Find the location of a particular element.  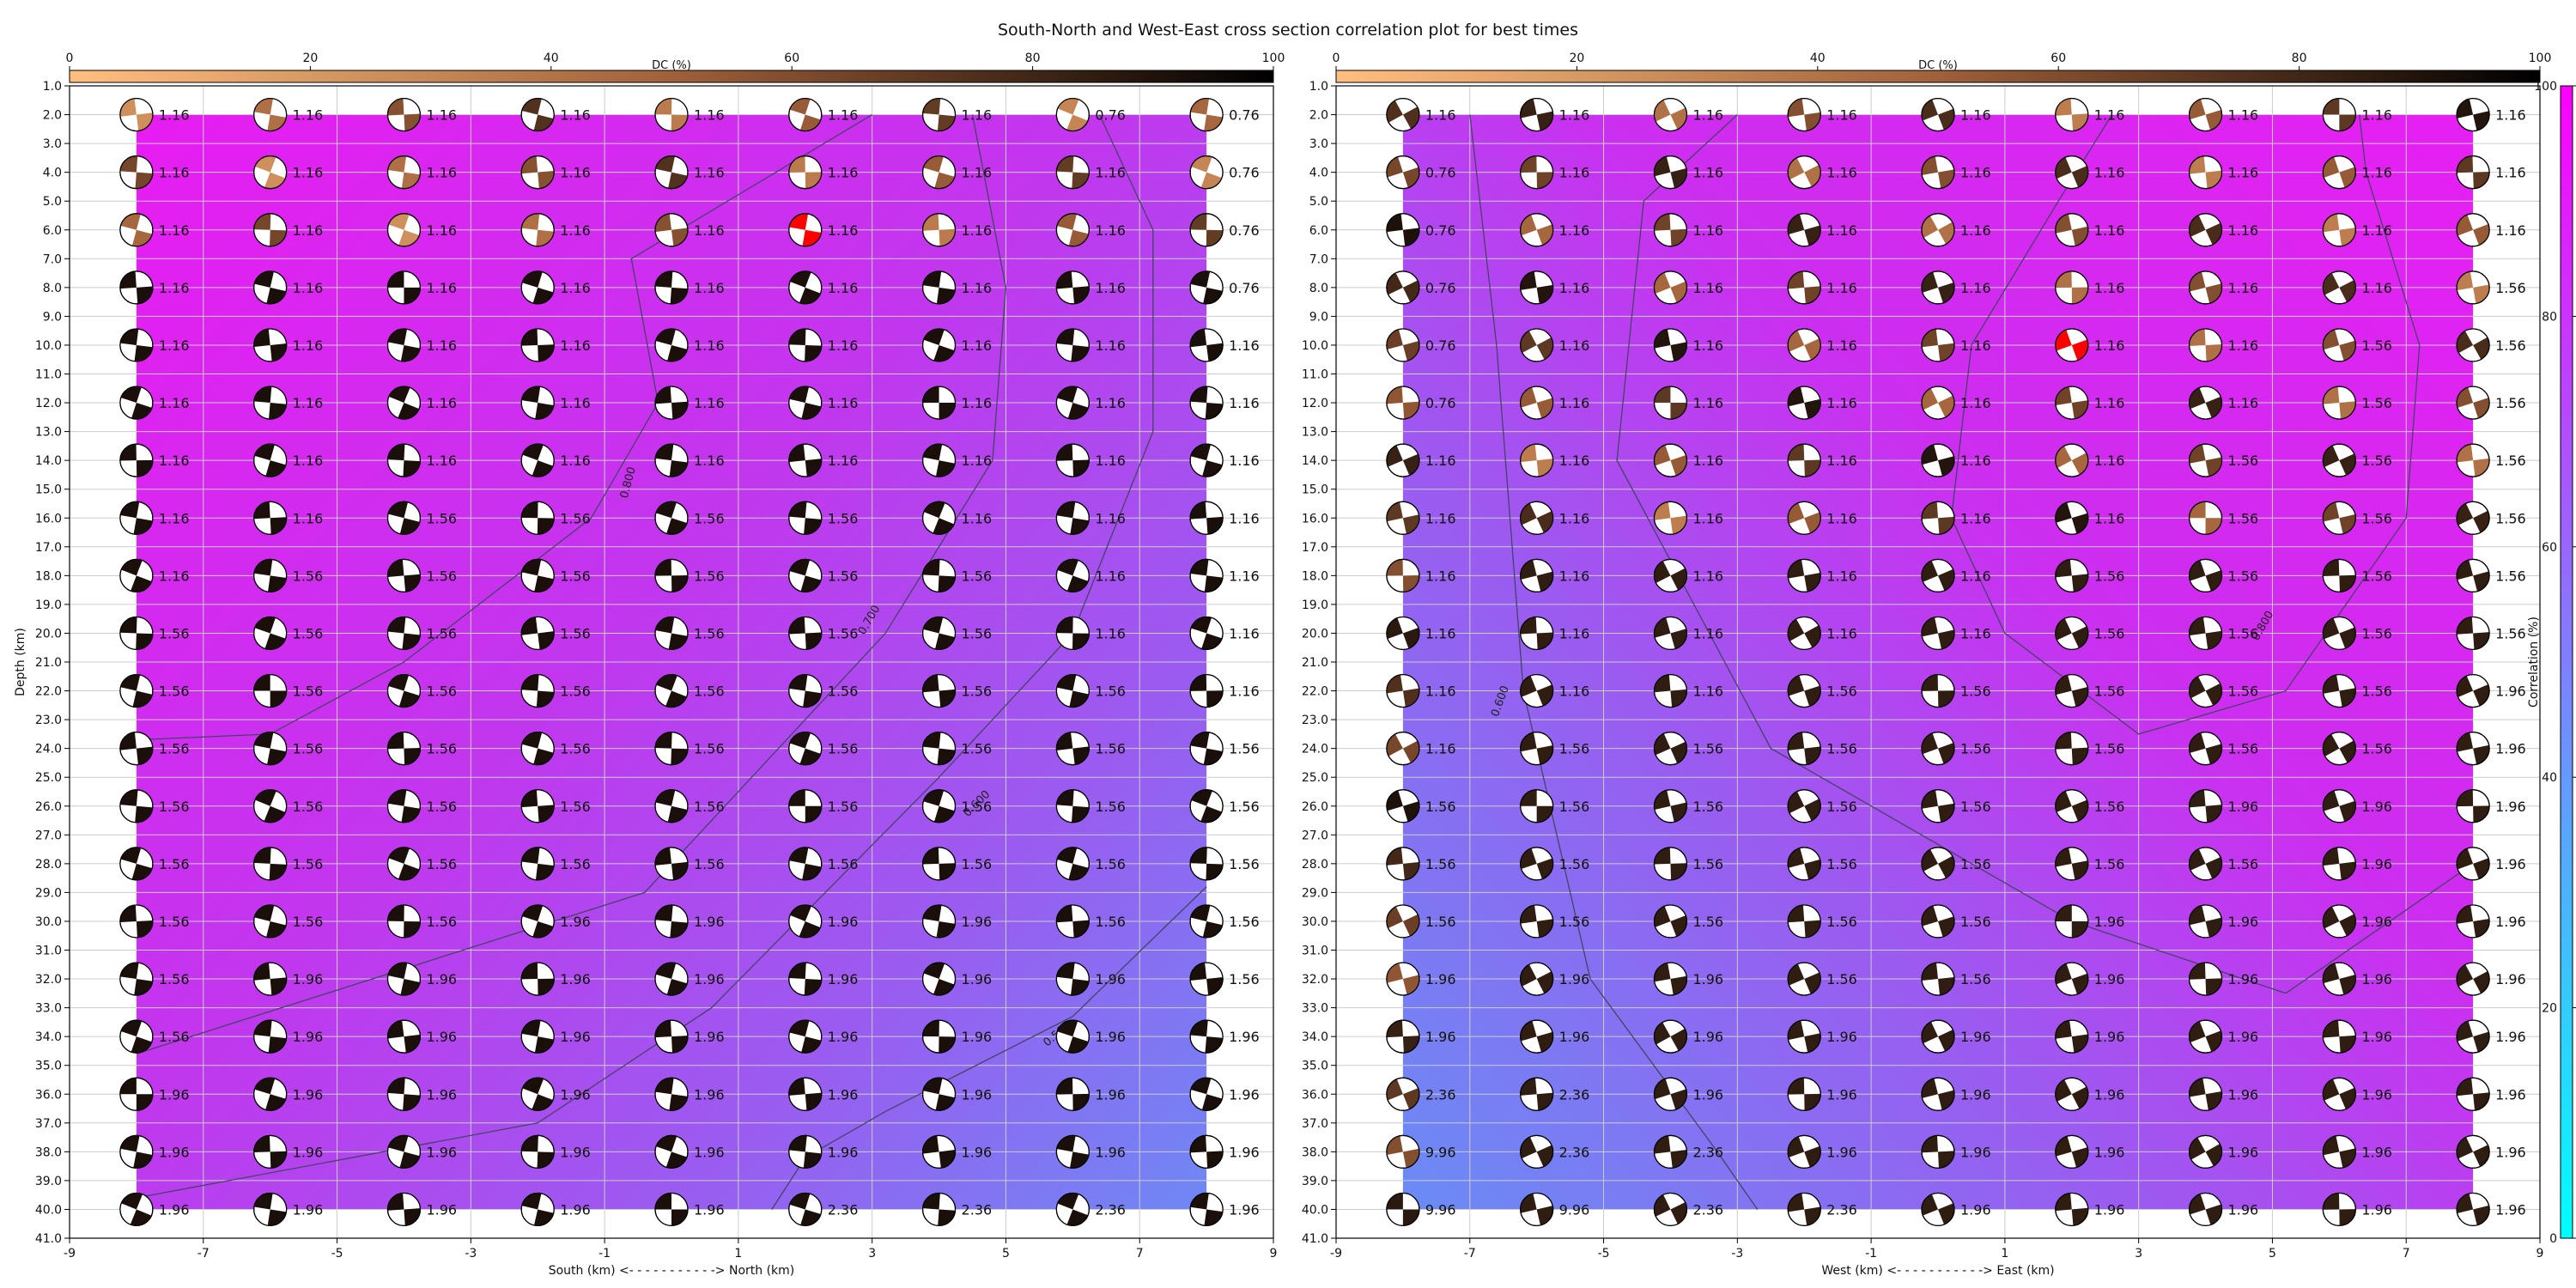

dc-tick-label: 60 is located at coordinates (2058, 59).